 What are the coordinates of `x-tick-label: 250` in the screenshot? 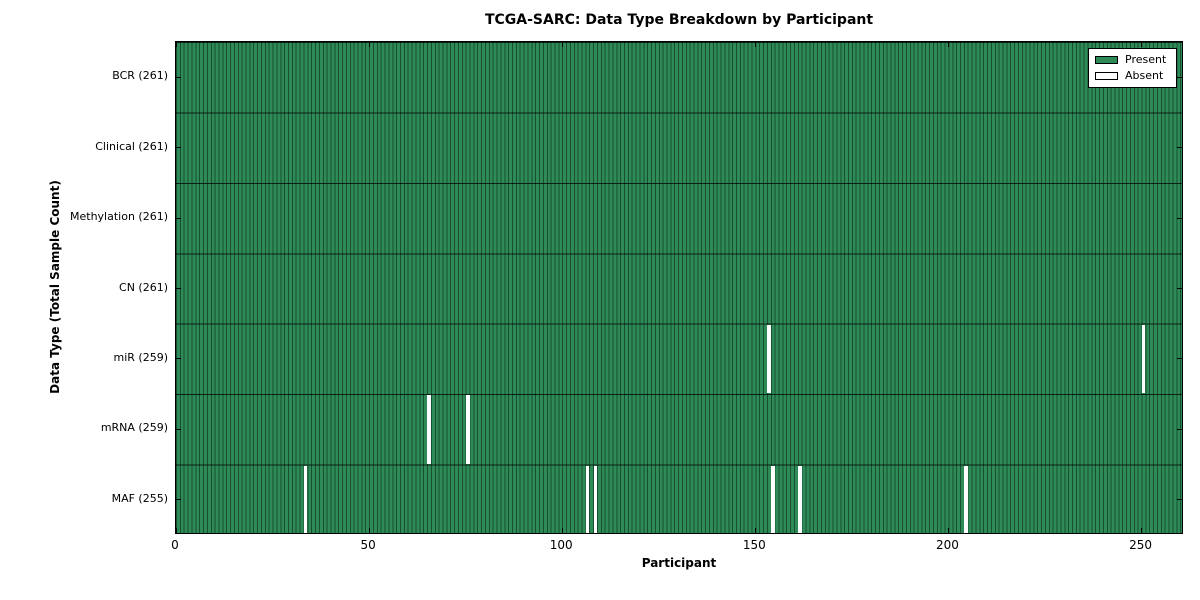 It's located at (1140, 545).